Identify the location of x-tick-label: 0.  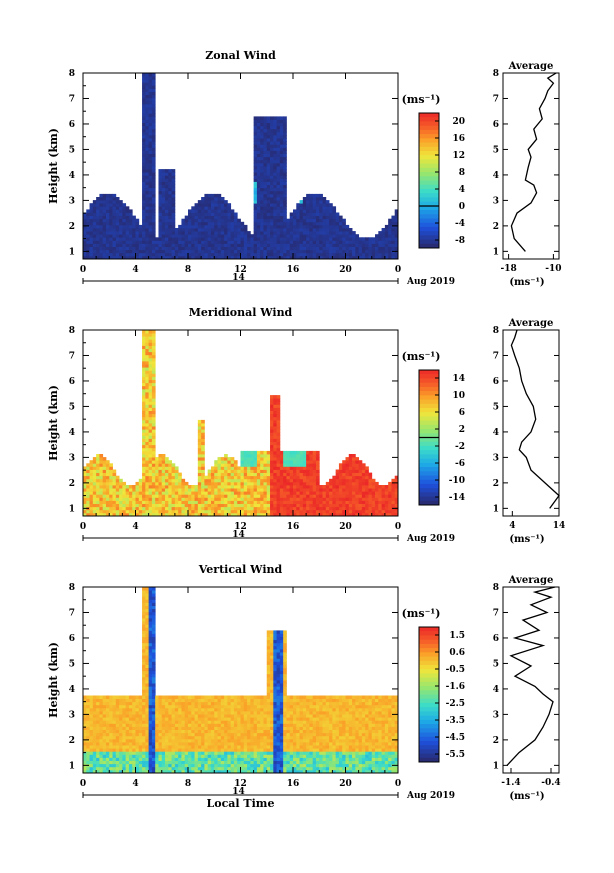
(398, 527).